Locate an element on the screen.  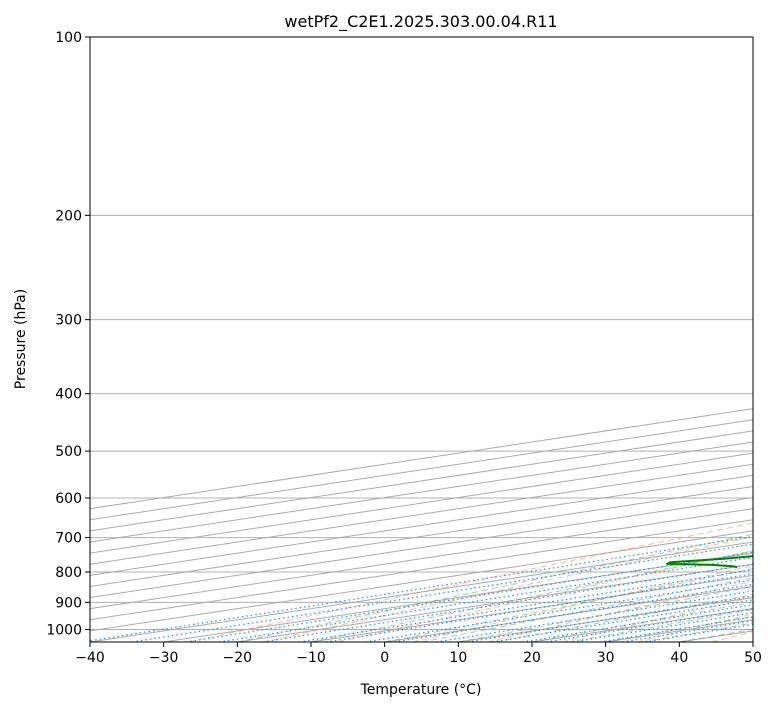
x-tick-label: −30 is located at coordinates (164, 658).